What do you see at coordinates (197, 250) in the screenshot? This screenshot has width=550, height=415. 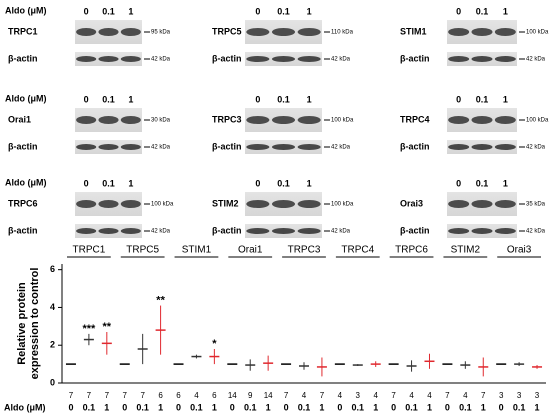 I see `group-label: STIM1` at bounding box center [197, 250].